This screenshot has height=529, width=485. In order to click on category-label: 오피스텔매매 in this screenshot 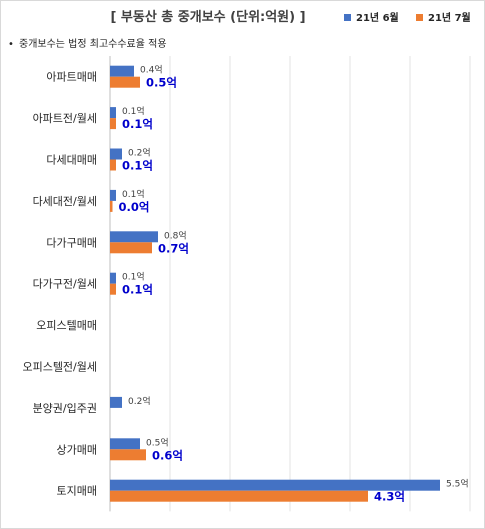, I will do `click(66, 325)`.